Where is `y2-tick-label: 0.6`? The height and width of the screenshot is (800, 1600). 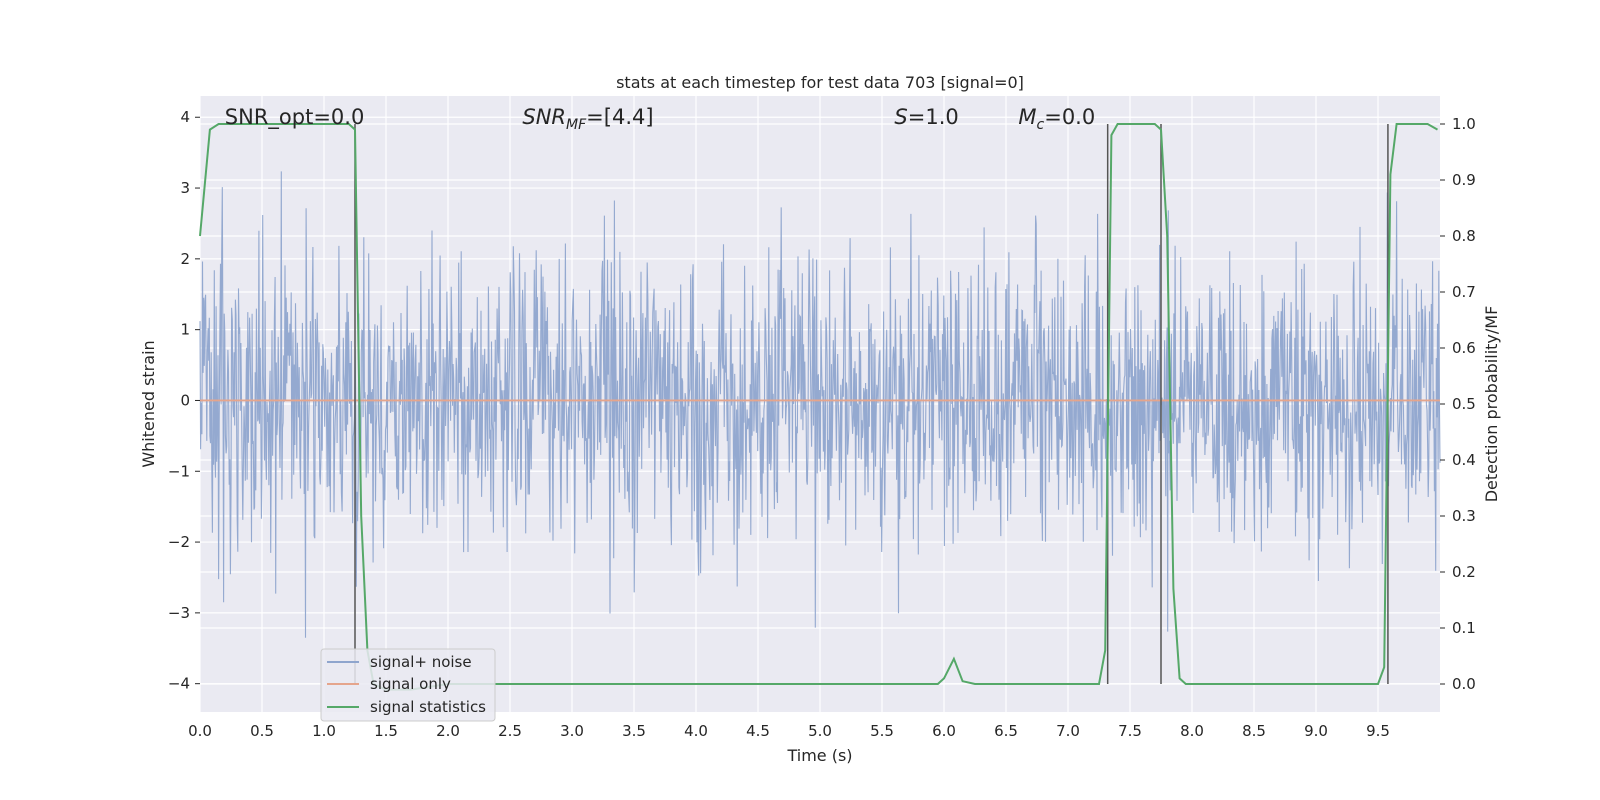
y2-tick-label: 0.6 is located at coordinates (1464, 348).